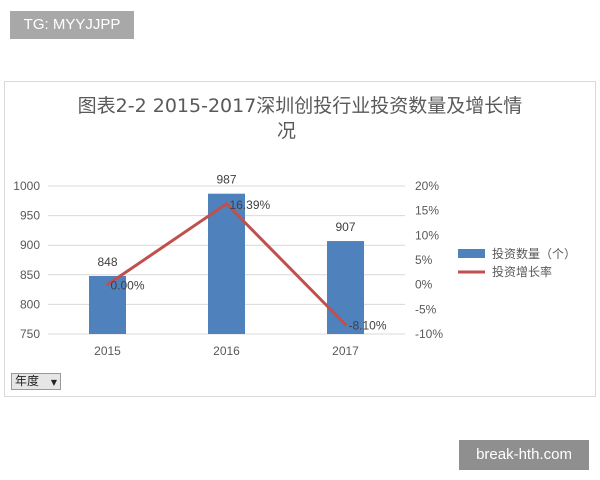 The image size is (600, 480). Describe the element at coordinates (345, 351) in the screenshot. I see `x-tick-label: 2017` at that location.